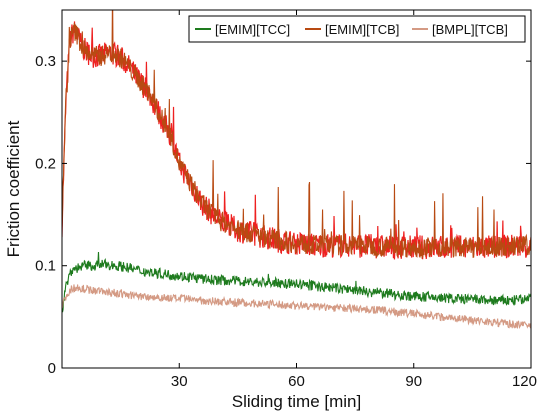  I want to click on x-tick-label: 120, so click(524, 381).